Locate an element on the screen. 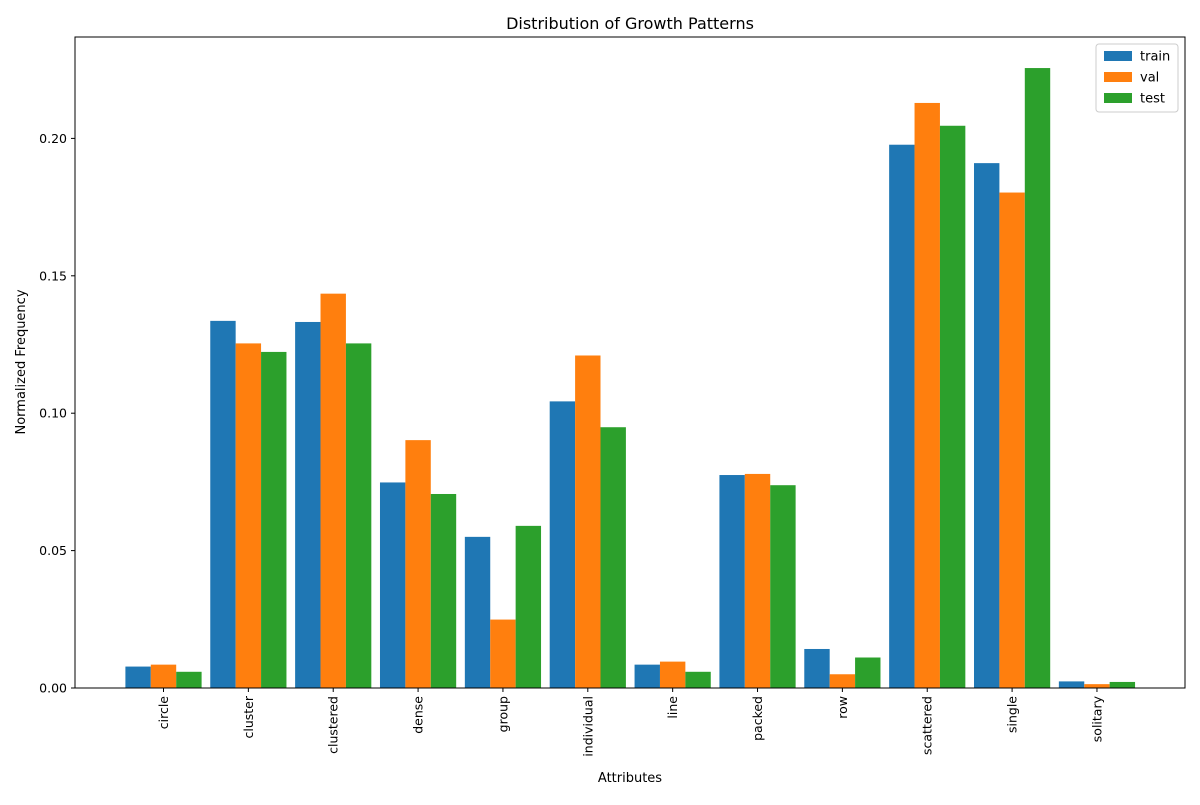 This screenshot has height=805, width=1200. bar-val-row is located at coordinates (842, 681).